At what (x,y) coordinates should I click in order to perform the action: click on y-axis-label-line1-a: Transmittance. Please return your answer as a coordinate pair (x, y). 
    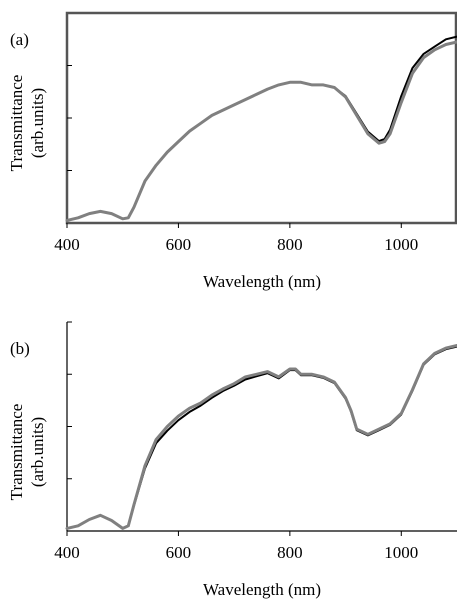
    Looking at the image, I should click on (16, 123).